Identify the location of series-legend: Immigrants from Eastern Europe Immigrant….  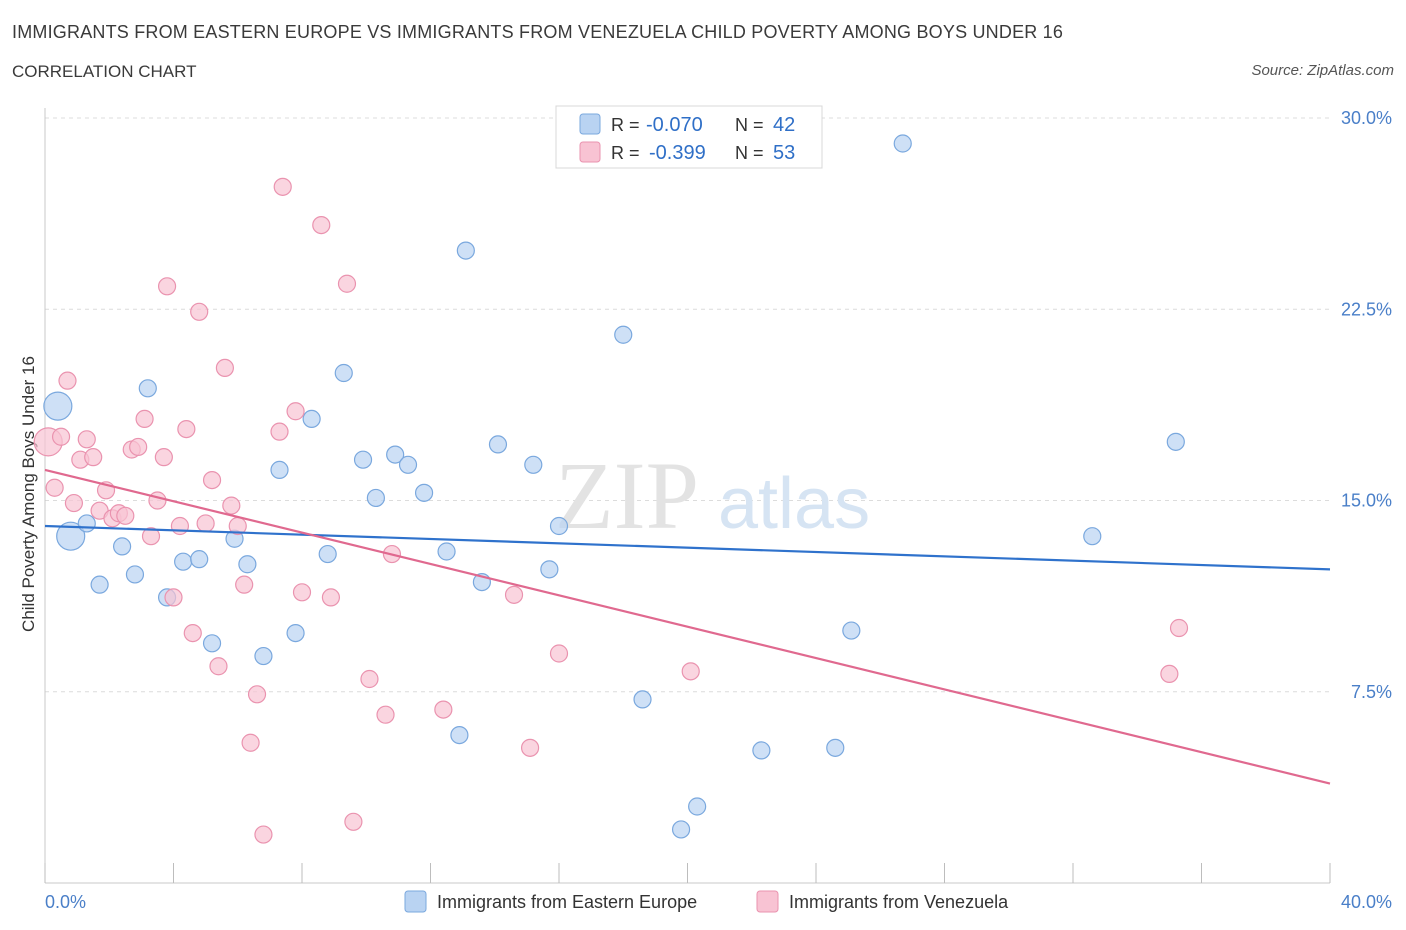
(706, 901).